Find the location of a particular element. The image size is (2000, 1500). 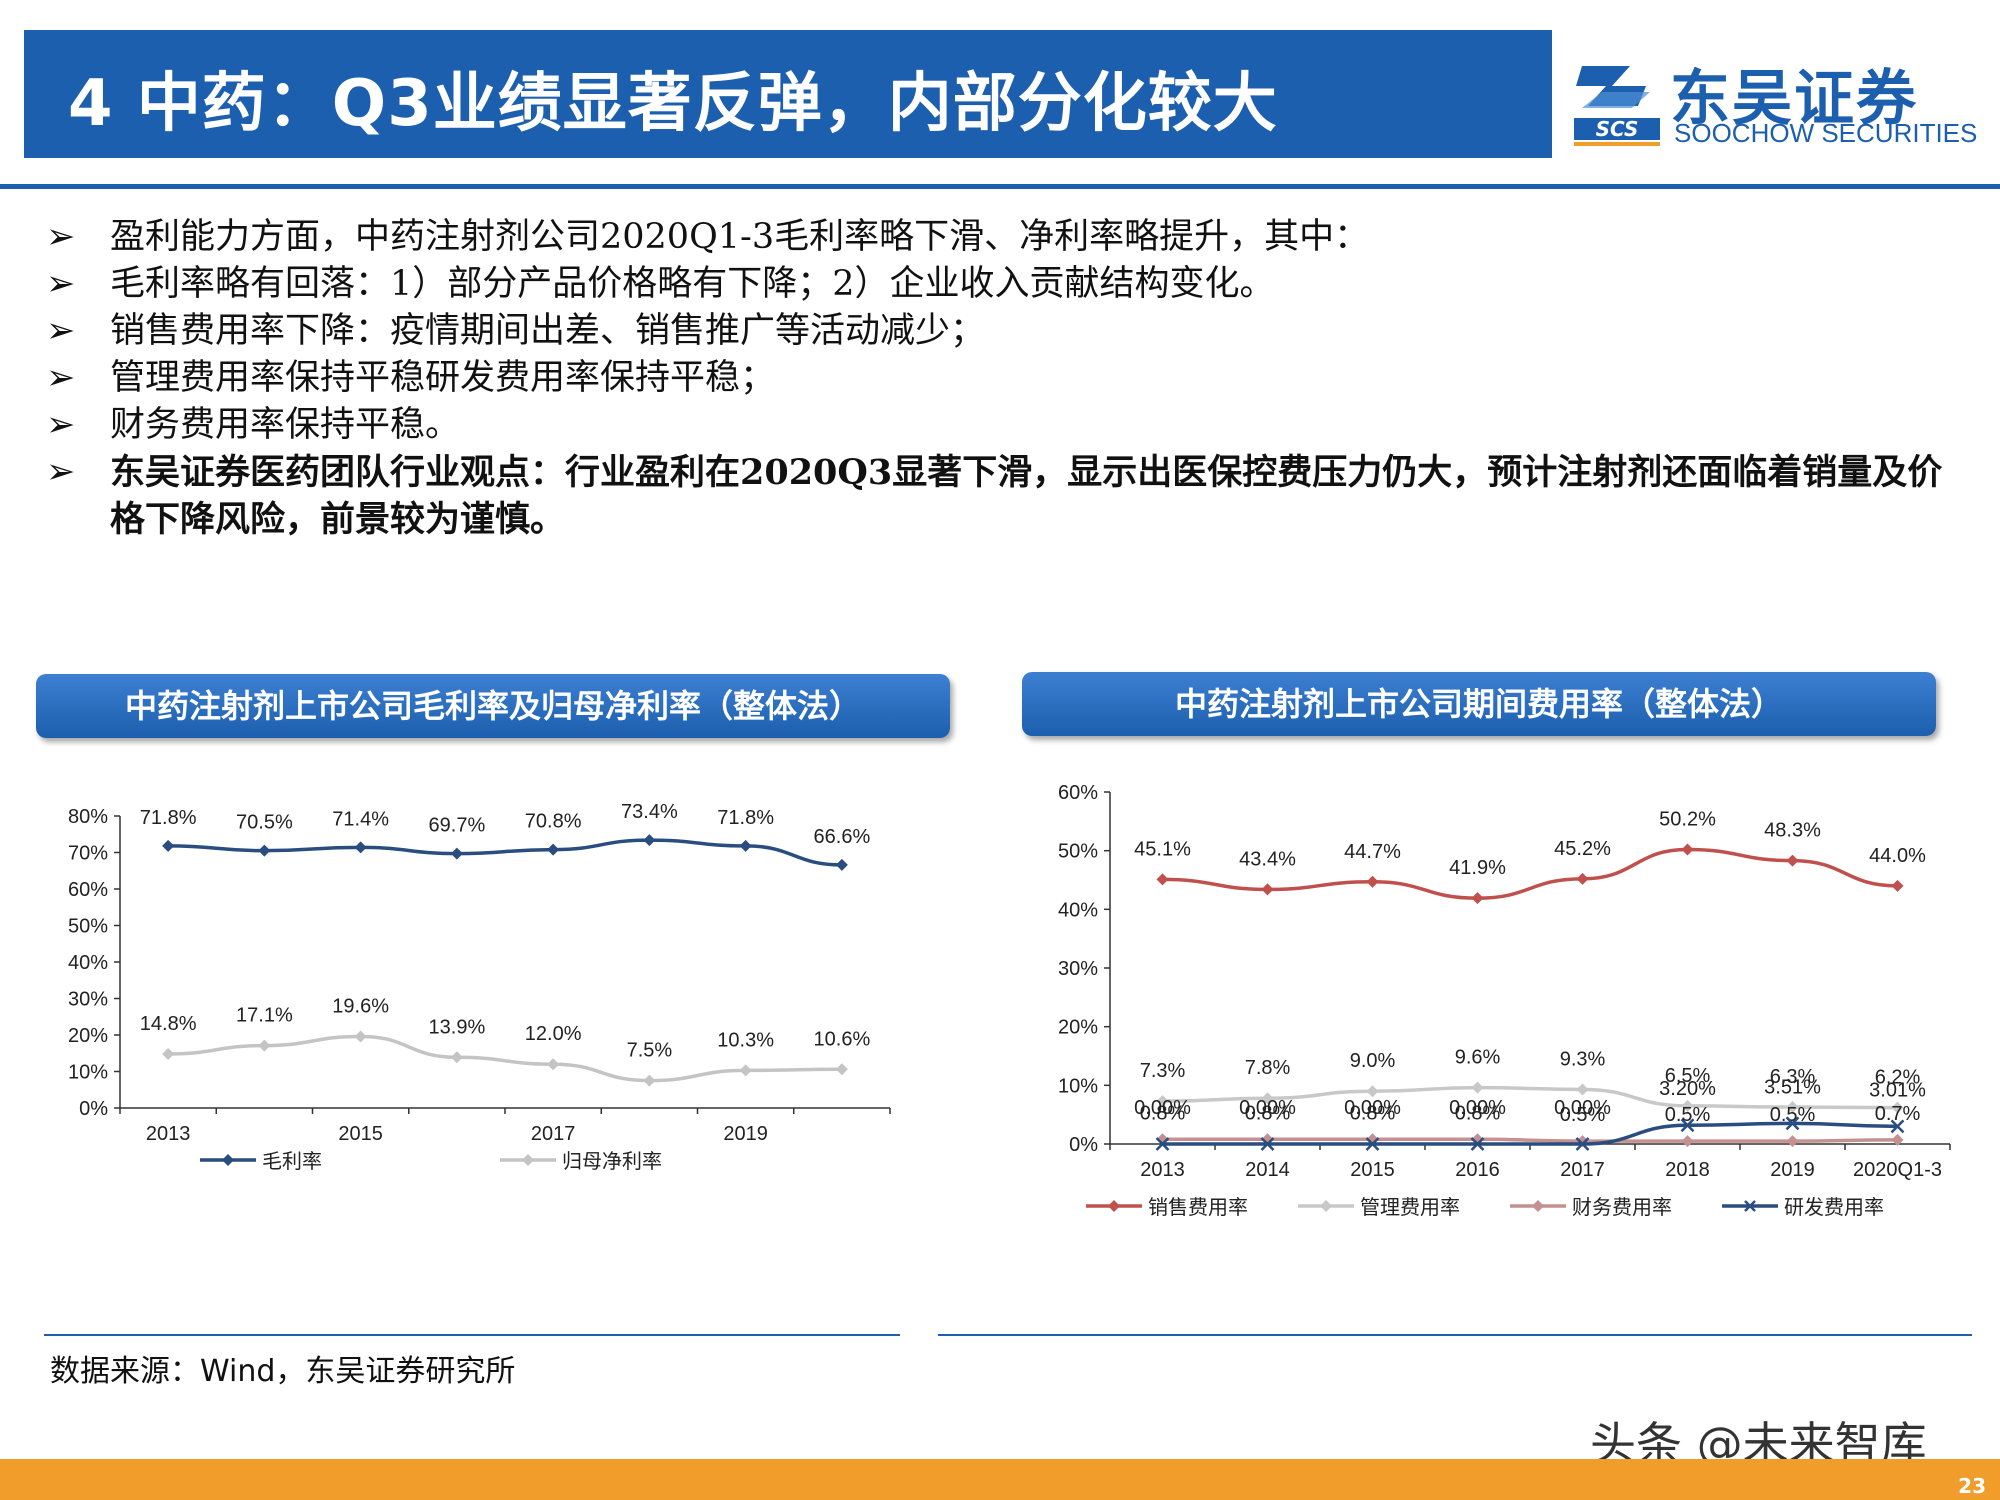

data-label: 44.7% is located at coordinates (1372, 852).